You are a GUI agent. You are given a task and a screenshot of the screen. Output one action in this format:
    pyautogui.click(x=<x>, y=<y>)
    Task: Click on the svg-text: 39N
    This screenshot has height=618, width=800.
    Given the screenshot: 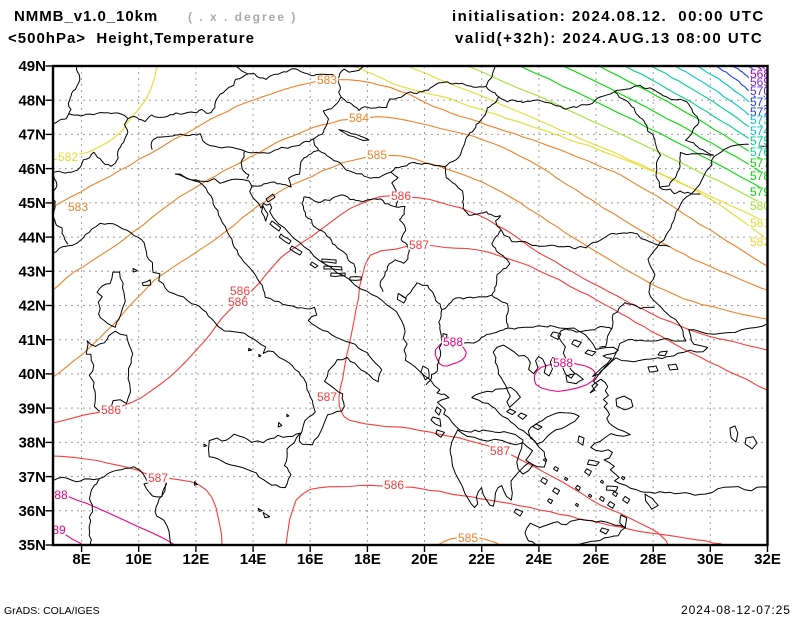 What is the action you would take?
    pyautogui.click(x=32, y=408)
    